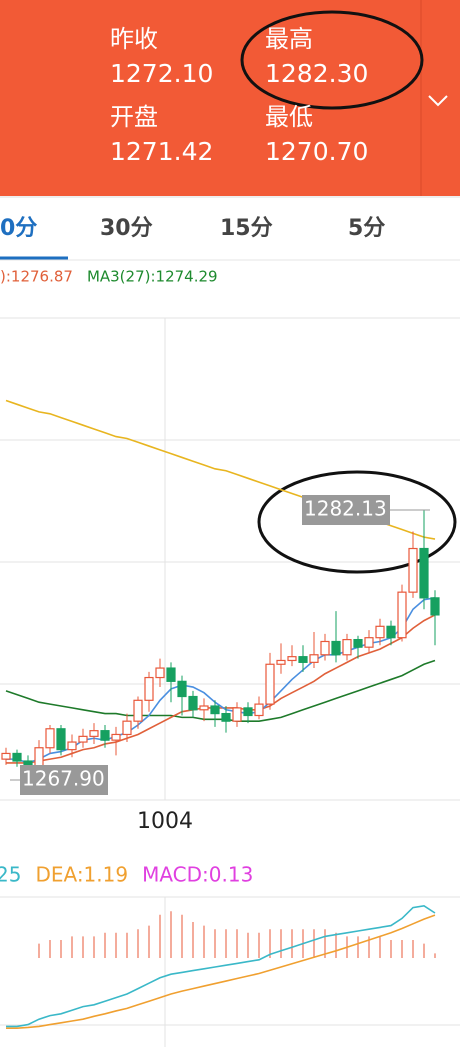 The height and width of the screenshot is (1047, 460). What do you see at coordinates (197, 875) in the screenshot?
I see `macd-label: MACD:0.13` at bounding box center [197, 875].